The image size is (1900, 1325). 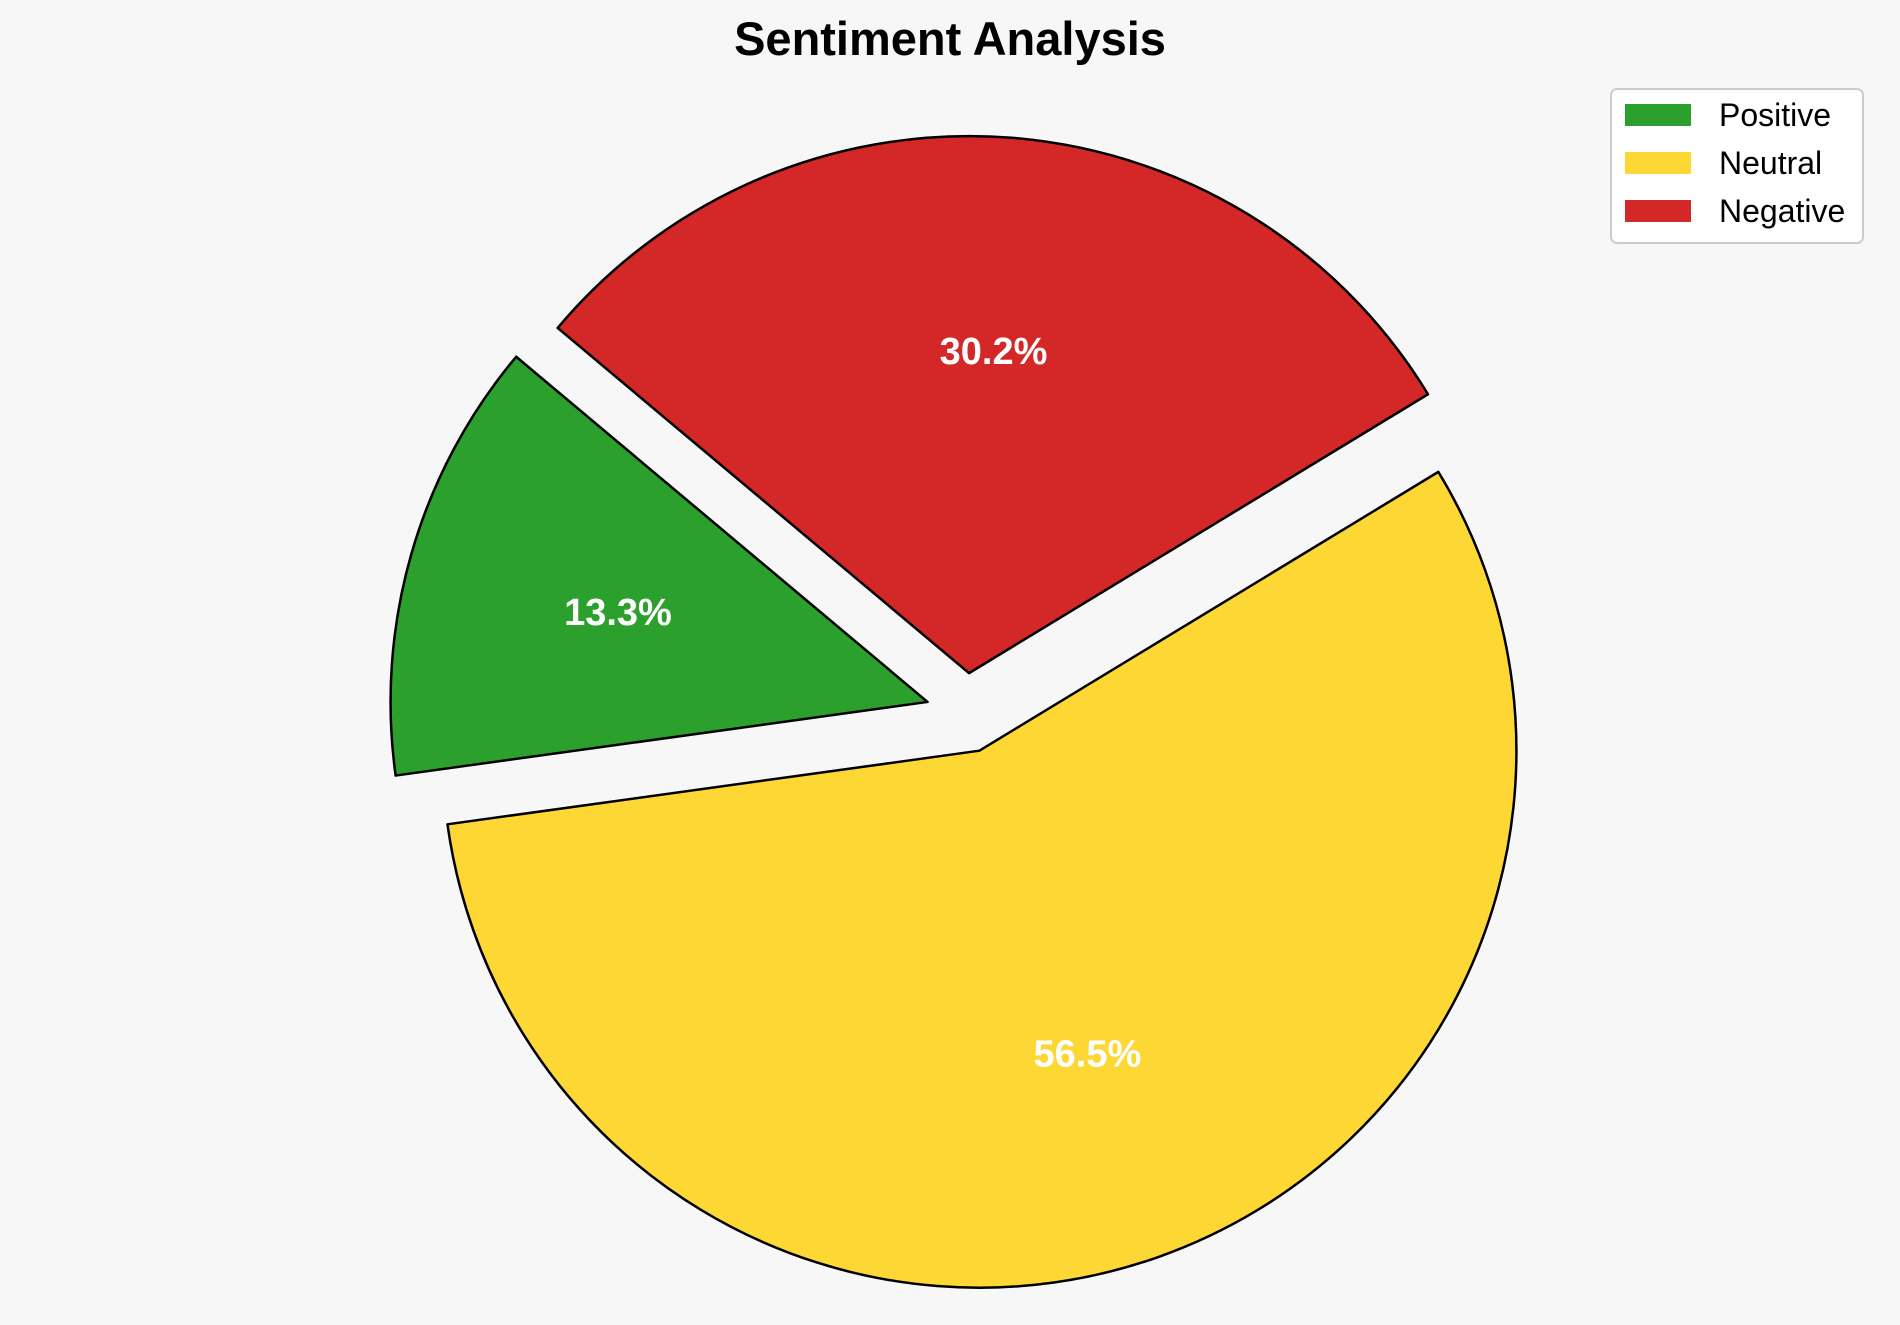 I want to click on legend: Positive Neutral Negative, so click(x=1737, y=166).